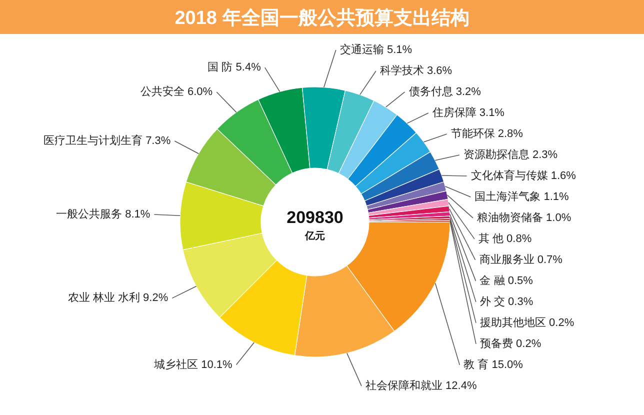  I want to click on slice-label: 粮油物资储备 1.0%, so click(524, 217).